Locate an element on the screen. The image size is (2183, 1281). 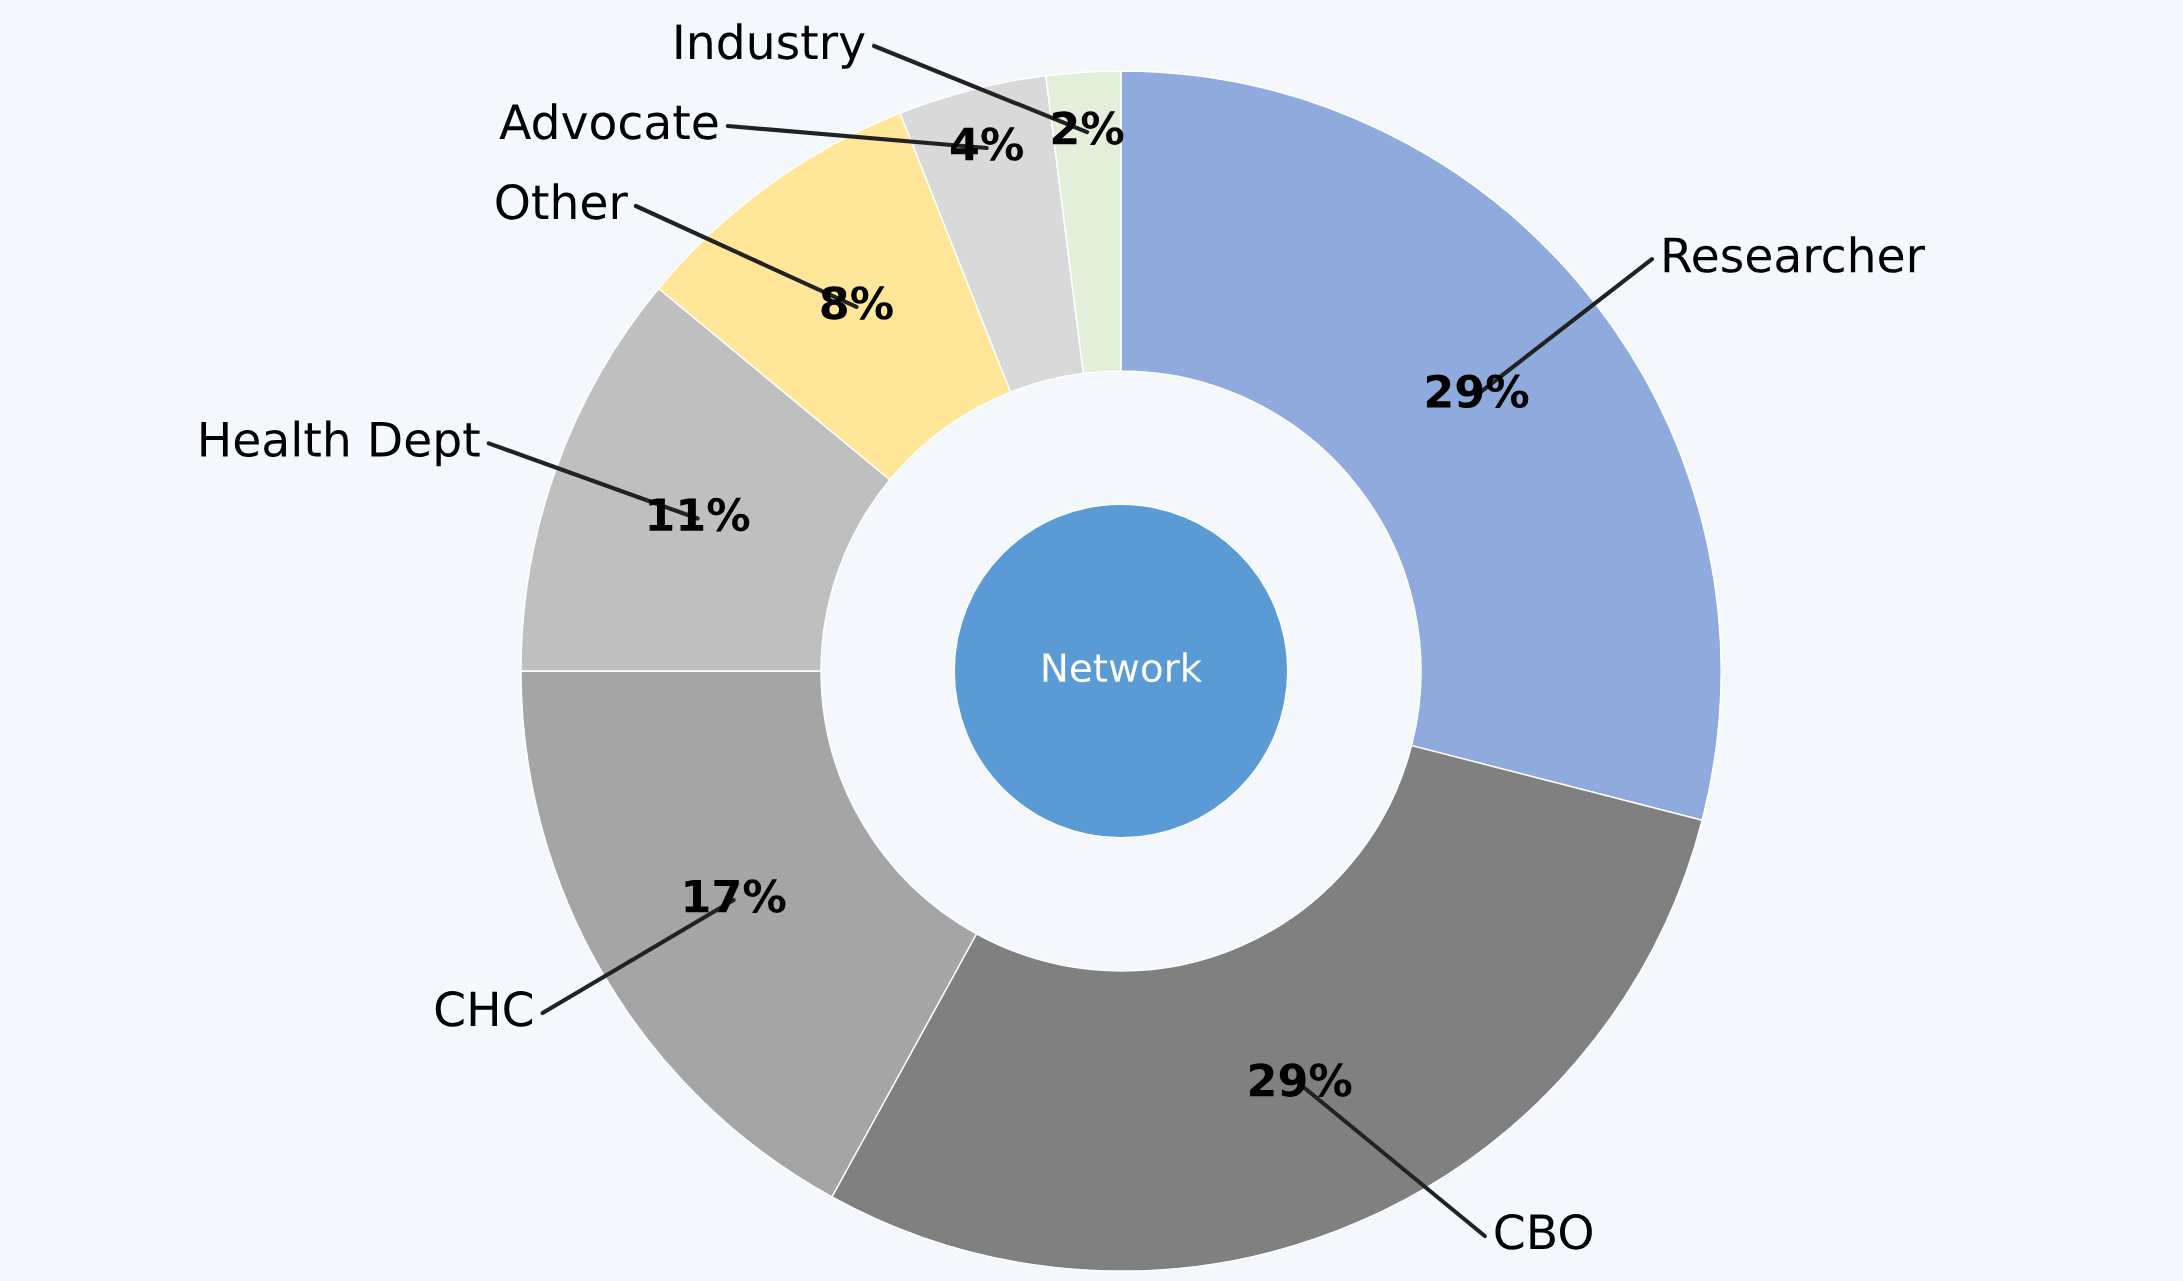
slice-label: Researcher is located at coordinates (1795, 254).